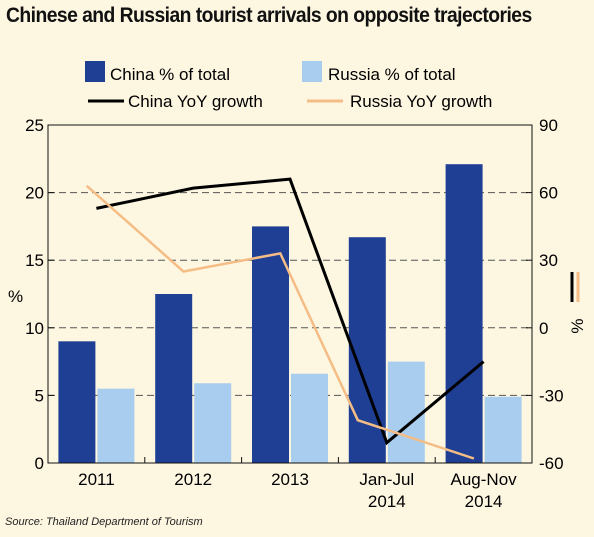 The height and width of the screenshot is (537, 594). Describe the element at coordinates (577, 325) in the screenshot. I see `right-axis-label: %` at that location.